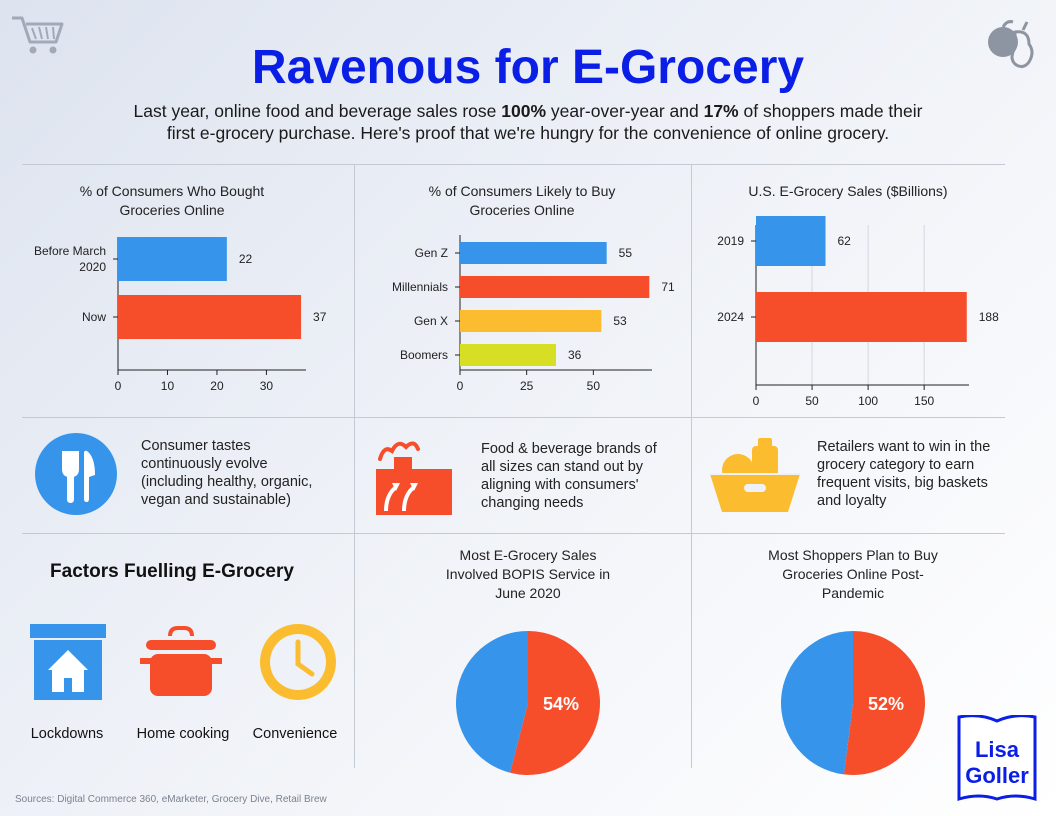 The width and height of the screenshot is (1056, 816). I want to click on value-label: 71, so click(668, 287).